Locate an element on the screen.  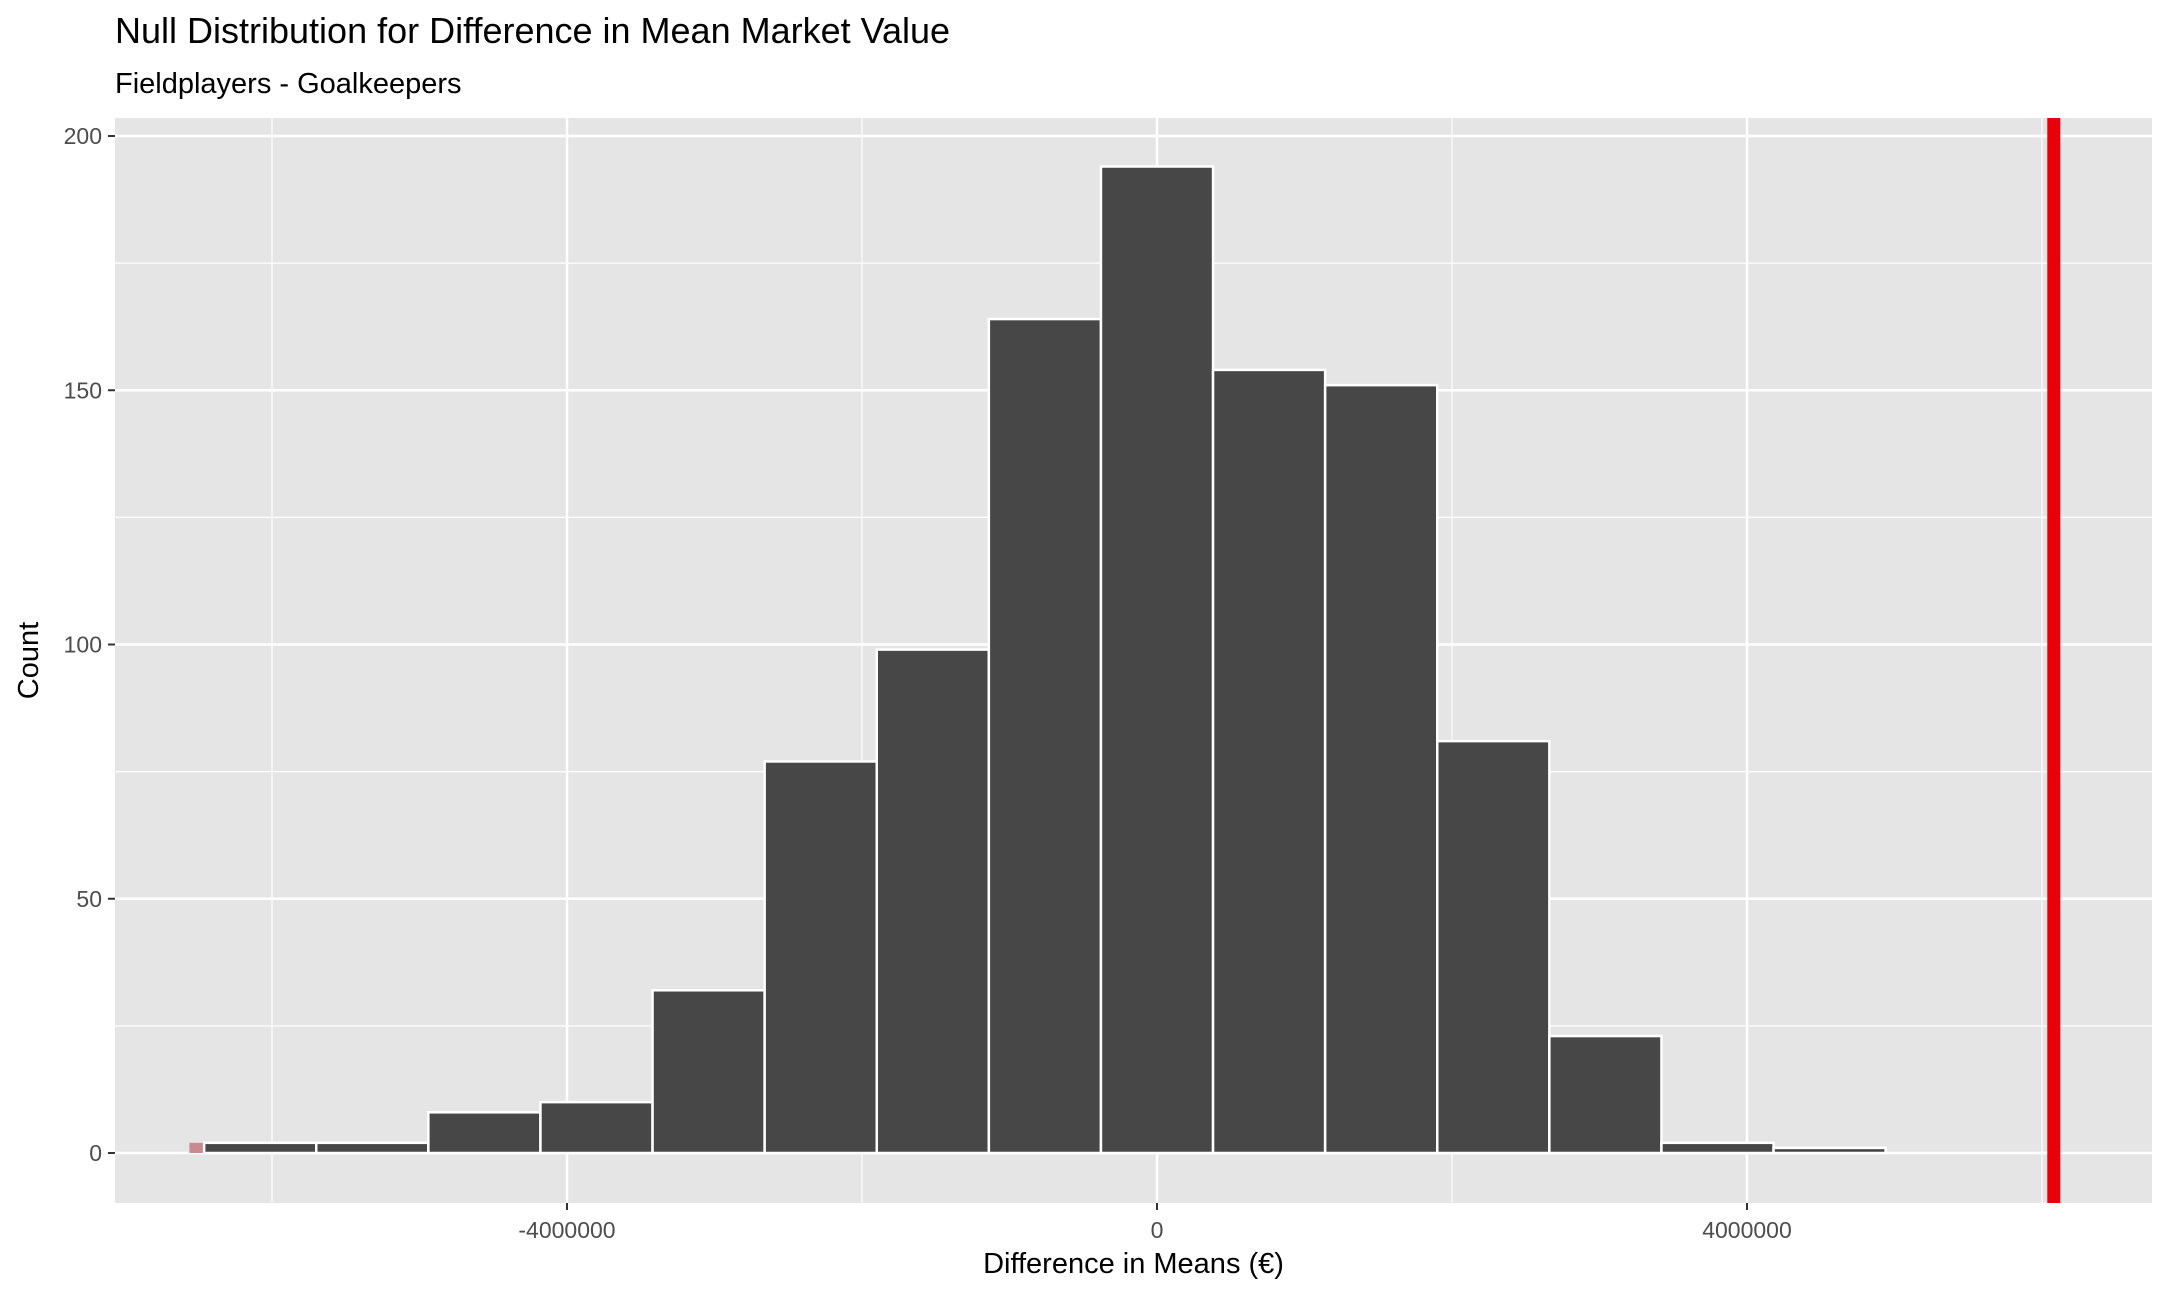
x-tick-label: -4000000 is located at coordinates (566, 1230).